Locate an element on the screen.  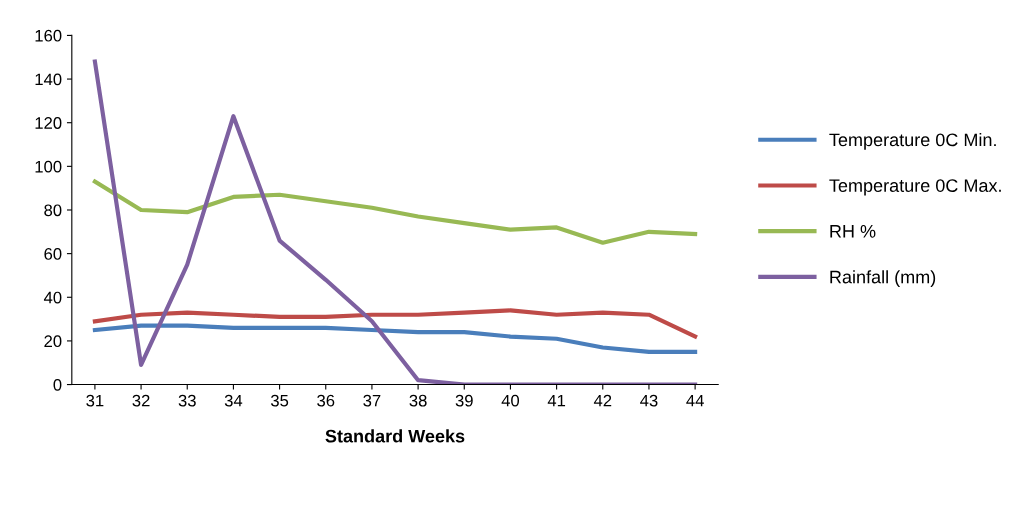
y-tick-label: 60 is located at coordinates (53, 254).